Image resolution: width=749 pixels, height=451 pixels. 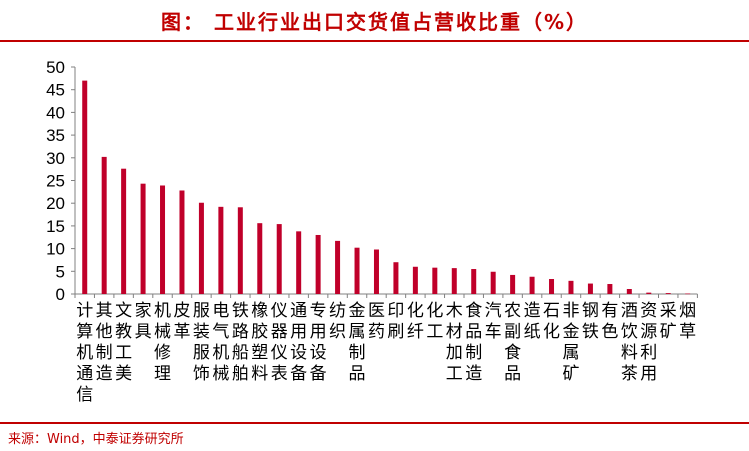 What do you see at coordinates (512, 311) in the screenshot?
I see `x-category-label-char: 农` at bounding box center [512, 311].